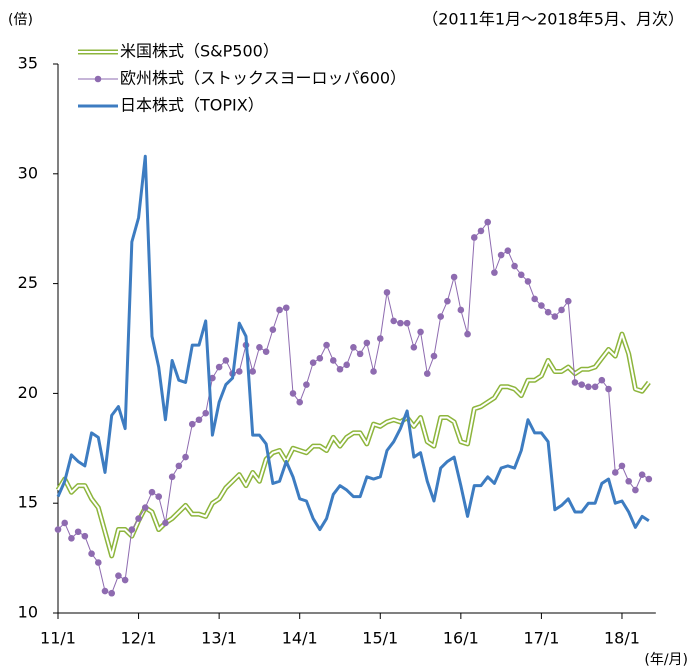 This screenshot has width=692, height=671. What do you see at coordinates (28, 502) in the screenshot?
I see `y-tick-label: 15` at bounding box center [28, 502].